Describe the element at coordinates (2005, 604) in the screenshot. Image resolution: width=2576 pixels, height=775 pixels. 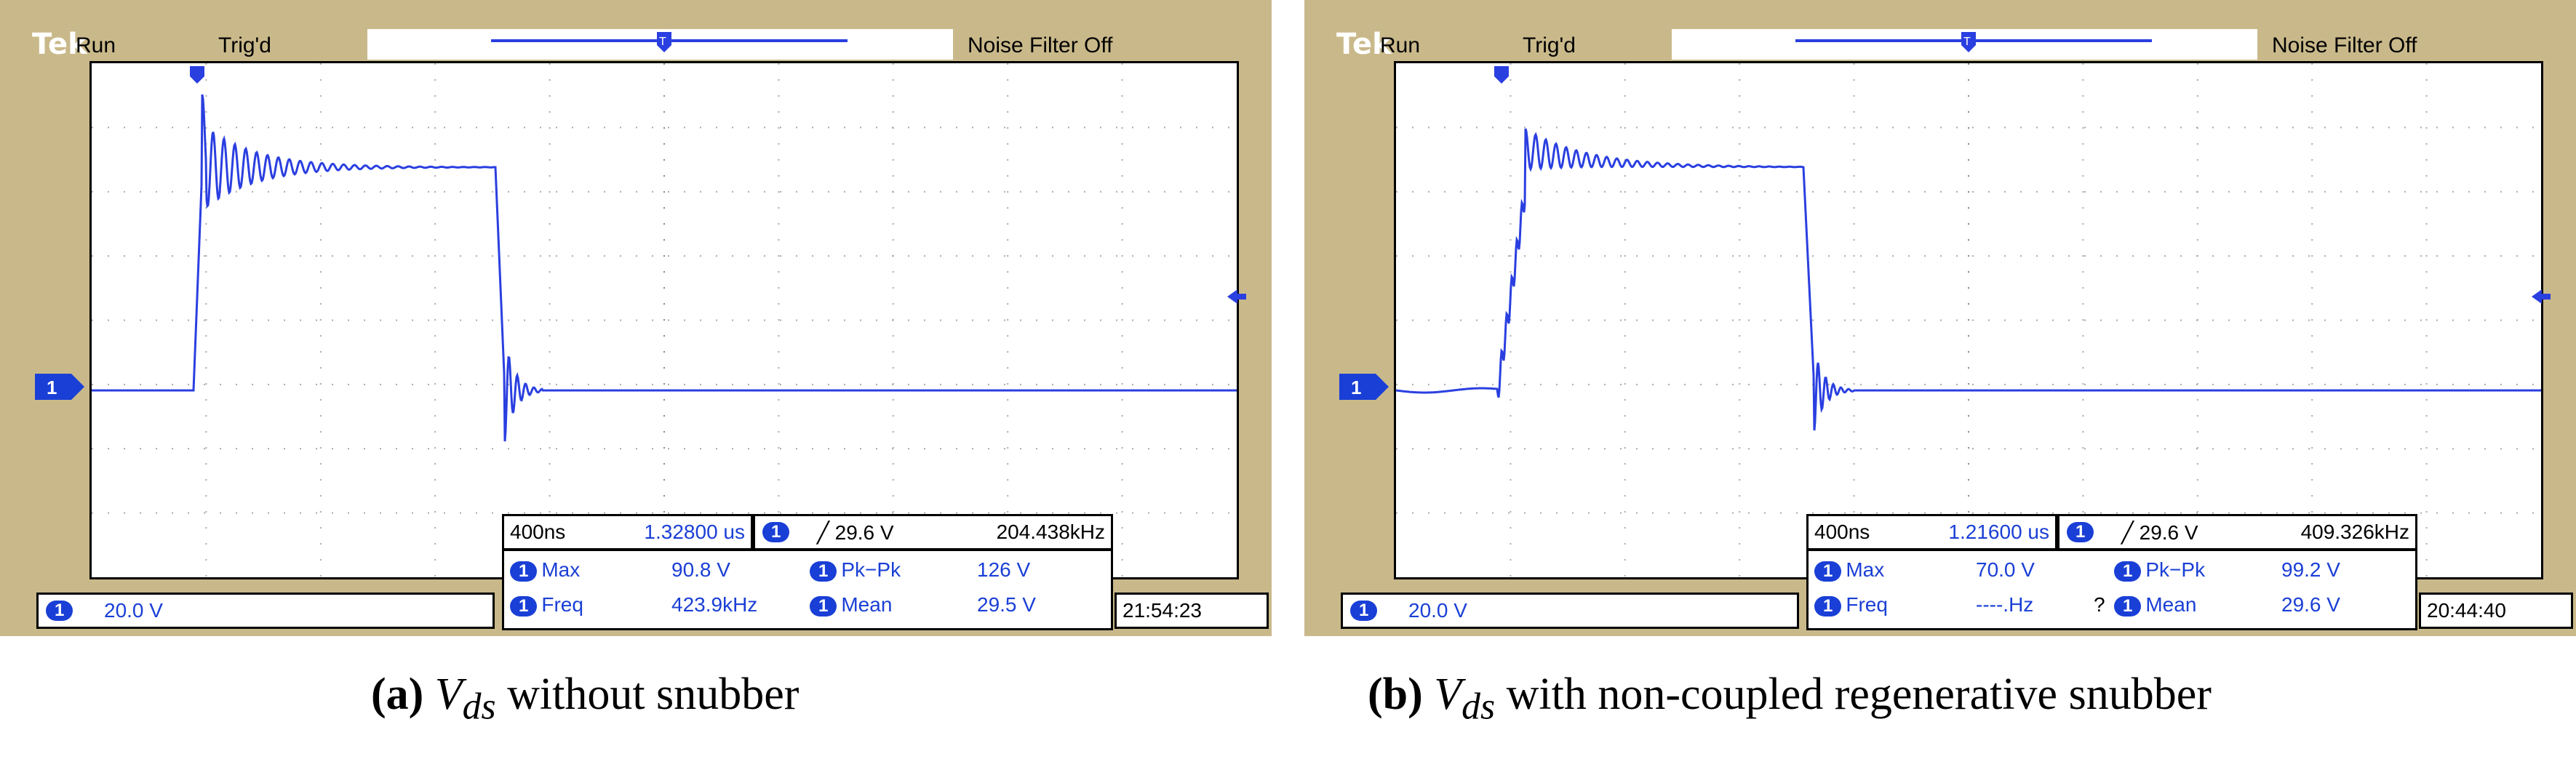
I see `freq-value: ----.Hz` at that location.